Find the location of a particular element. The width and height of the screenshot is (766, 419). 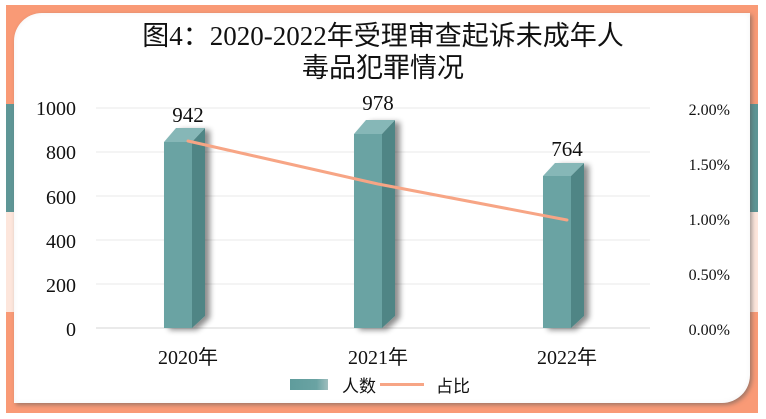

right-tick: 0.00% is located at coordinates (709, 330).